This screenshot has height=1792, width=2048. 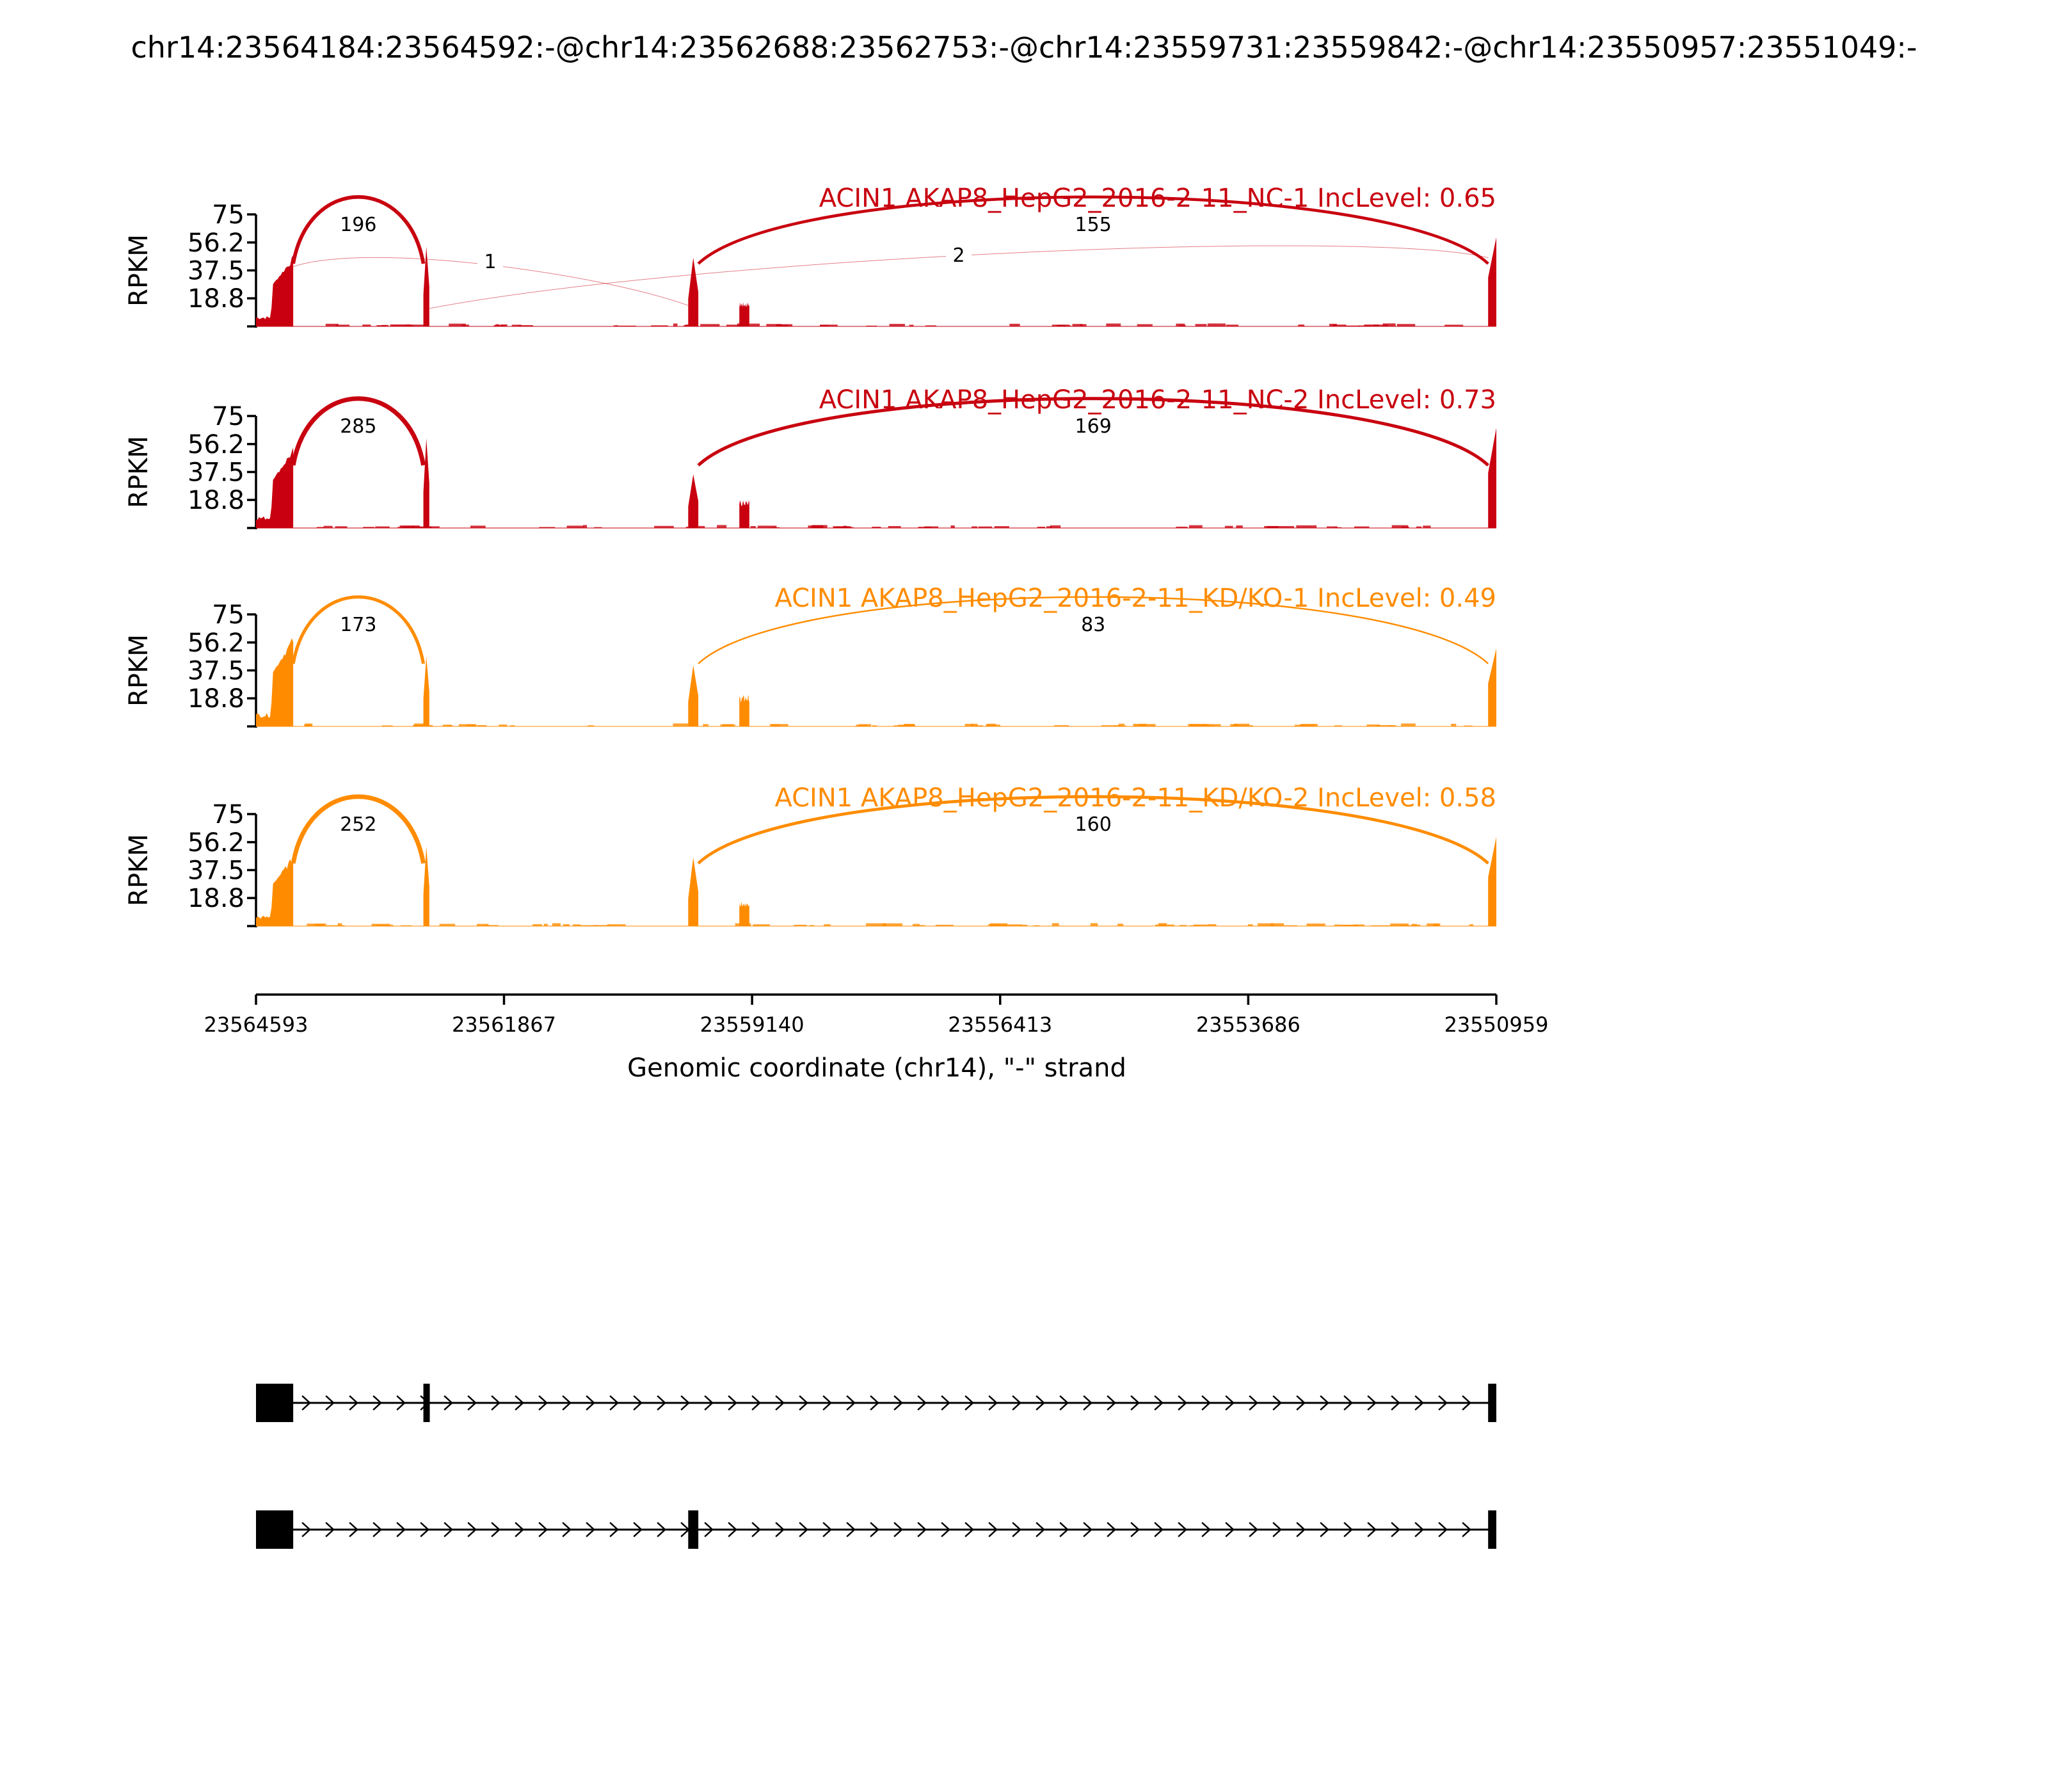 What do you see at coordinates (958, 255) in the screenshot?
I see `junction-count: 2` at bounding box center [958, 255].